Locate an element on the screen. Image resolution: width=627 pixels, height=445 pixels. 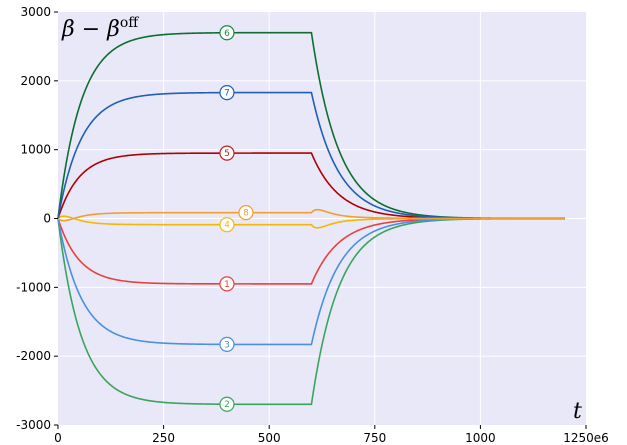
series-marker-label-5: 5 is located at coordinates (227, 154).